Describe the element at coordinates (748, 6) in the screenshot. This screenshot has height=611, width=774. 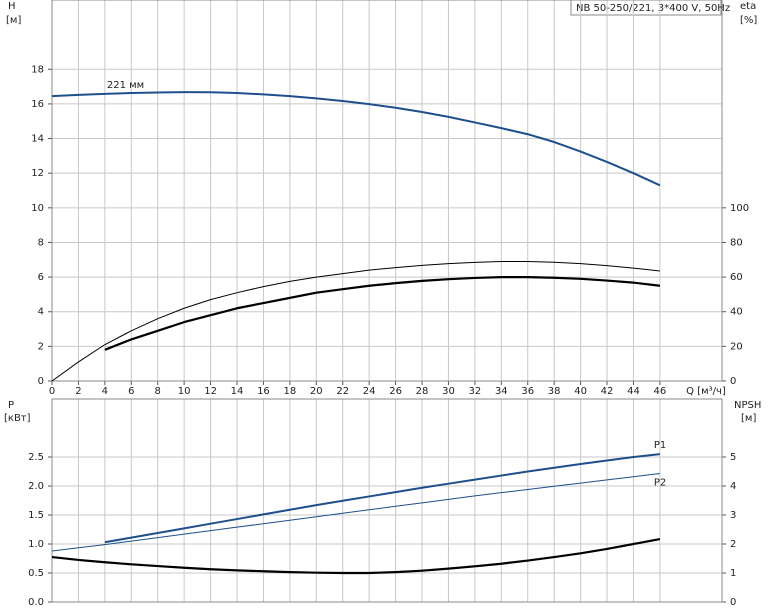
I see `y2-axis-label: eta` at that location.